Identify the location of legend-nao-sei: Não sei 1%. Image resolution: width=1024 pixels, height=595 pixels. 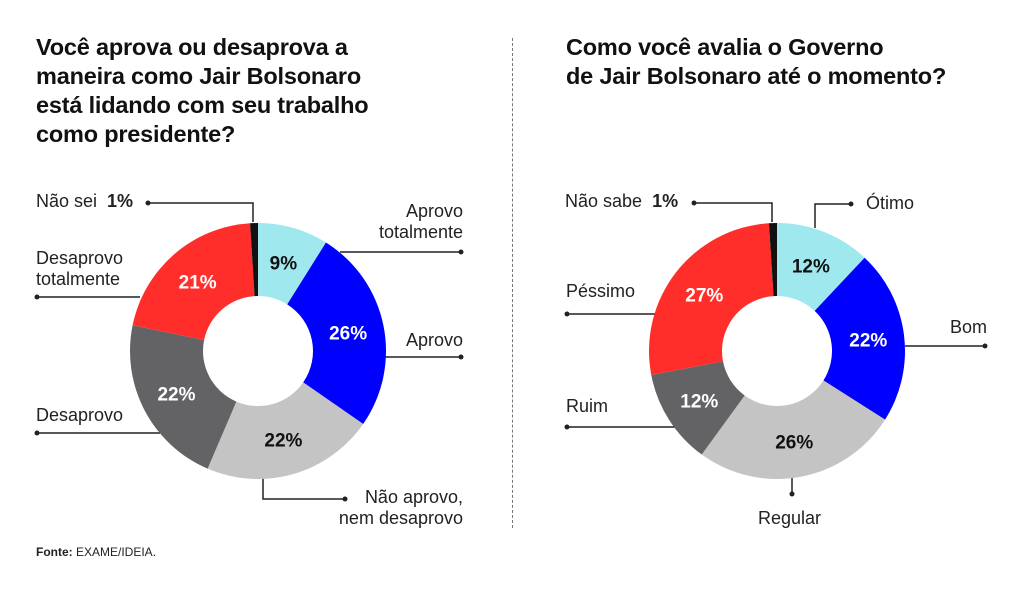
(84, 201).